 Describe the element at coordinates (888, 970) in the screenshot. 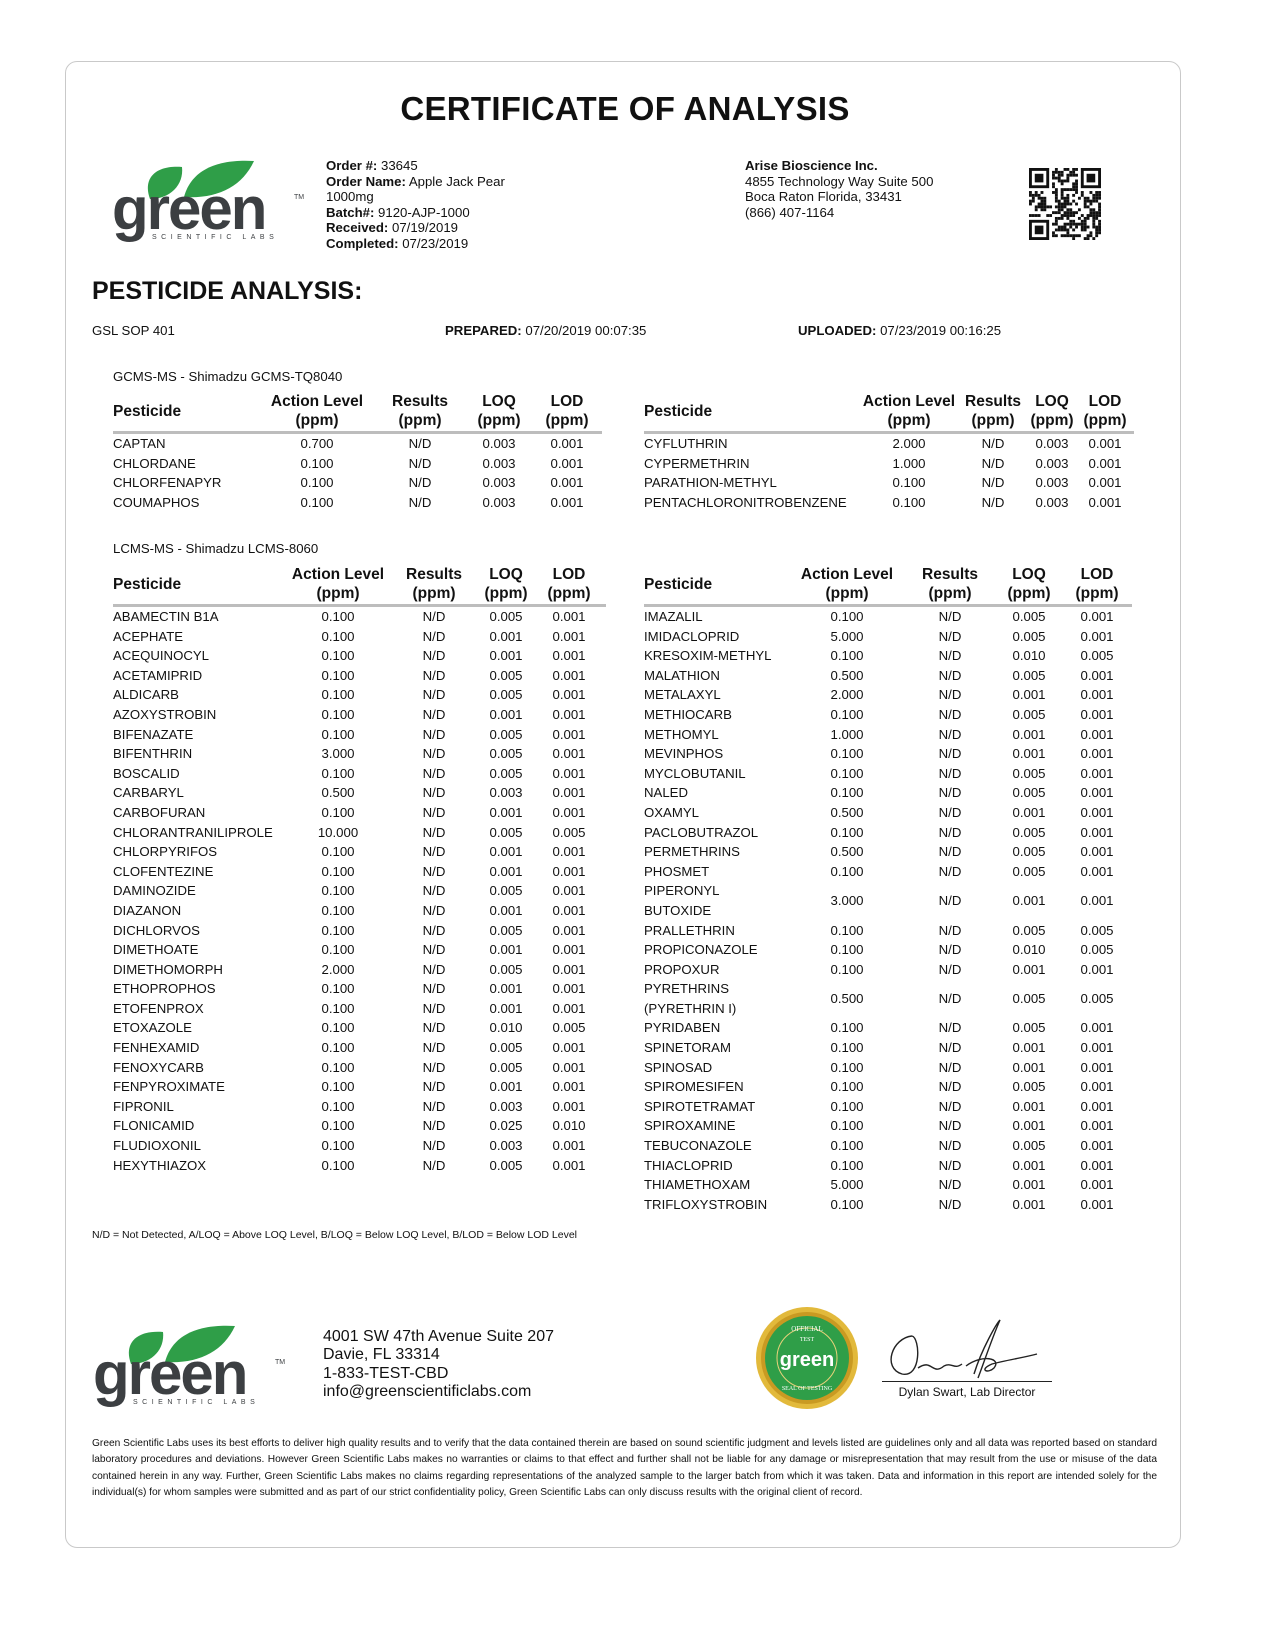

I see `table-row: PROPOXUR 0.100 N/D 0.001 0.001` at that location.